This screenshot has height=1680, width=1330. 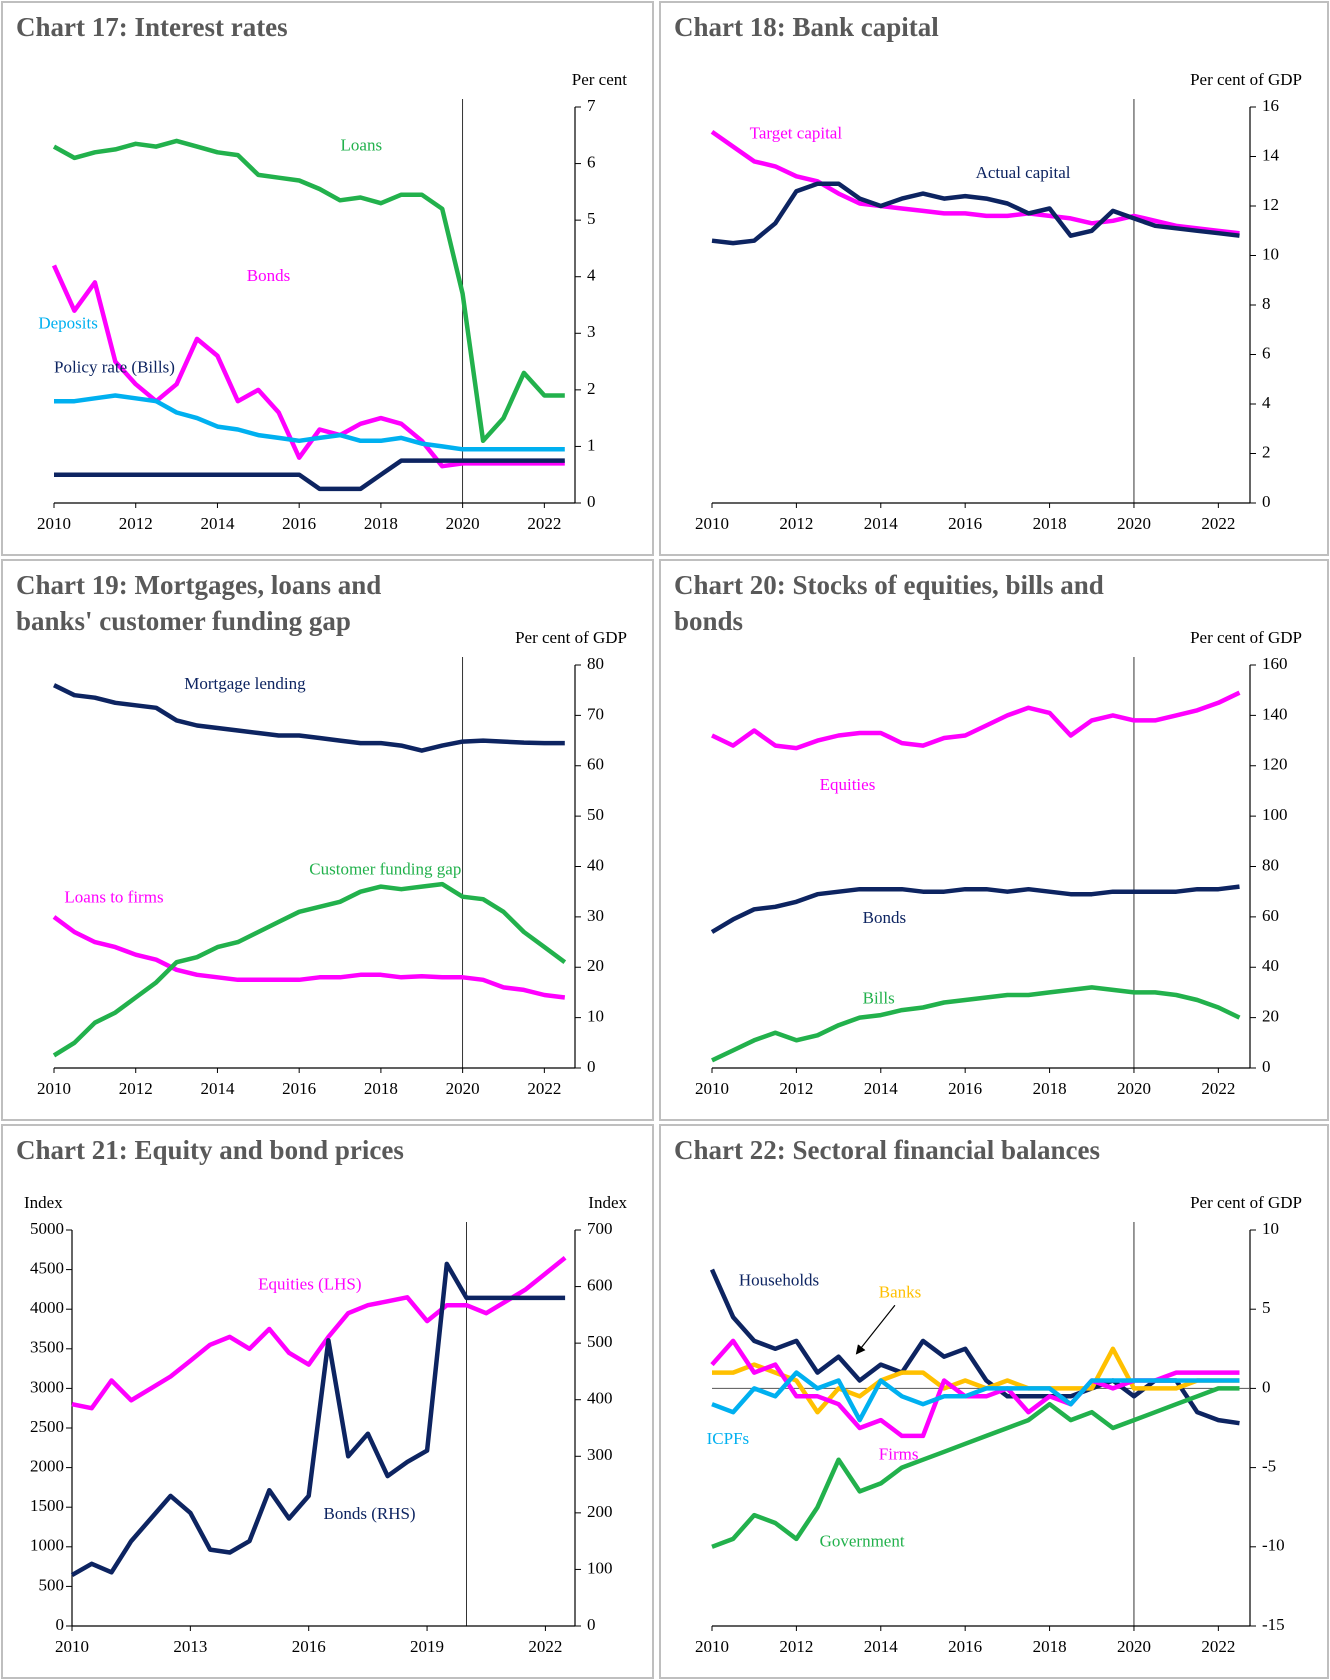 I want to click on y-tick-label: 1, so click(x=591, y=444).